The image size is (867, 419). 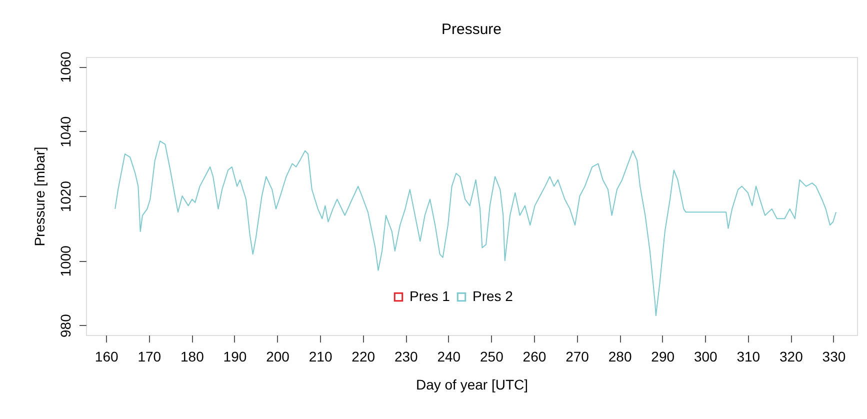 What do you see at coordinates (472, 384) in the screenshot?
I see `x-axis-title: Day of year [UTC]` at bounding box center [472, 384].